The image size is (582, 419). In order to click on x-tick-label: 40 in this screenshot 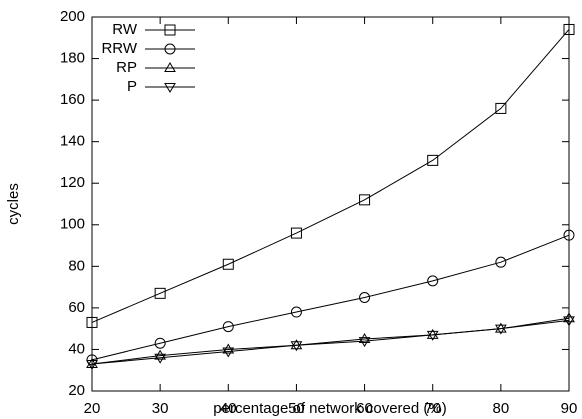, I will do `click(228, 408)`.